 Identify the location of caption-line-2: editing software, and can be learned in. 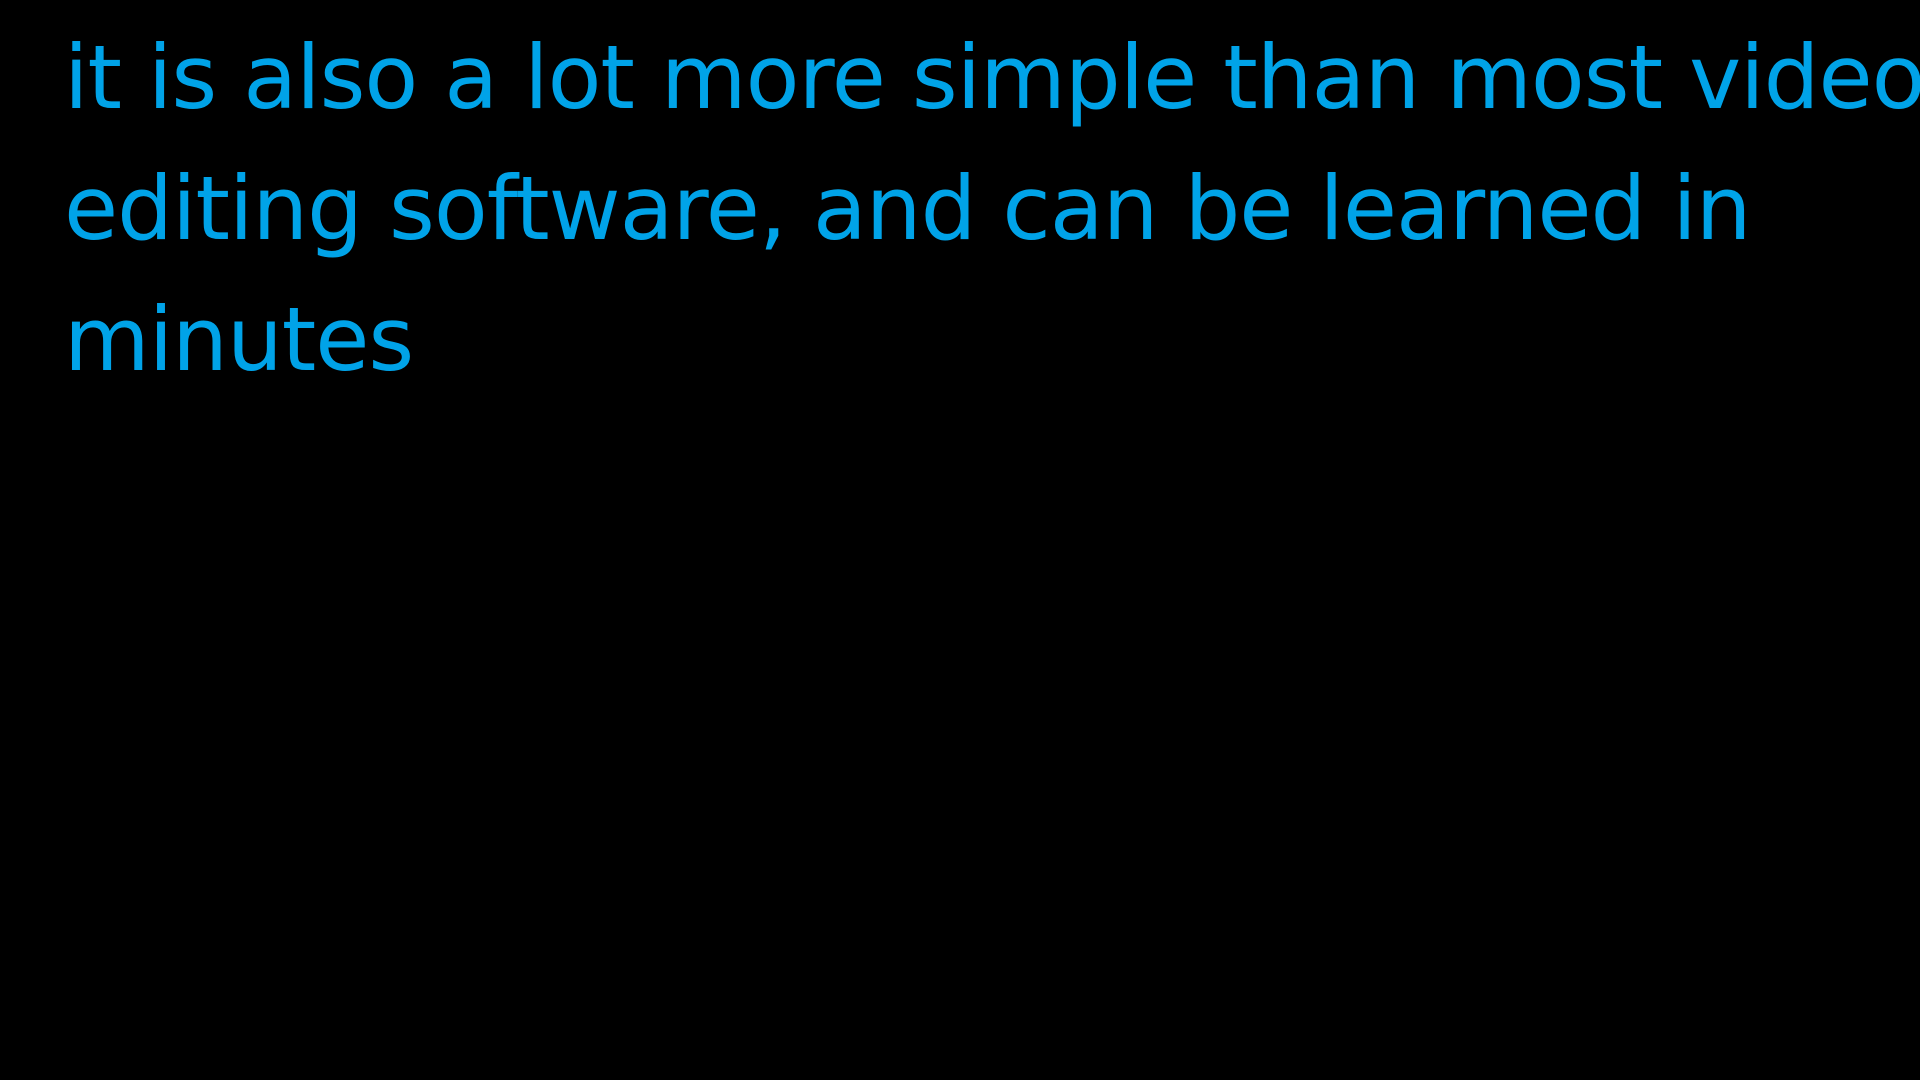
(908, 208).